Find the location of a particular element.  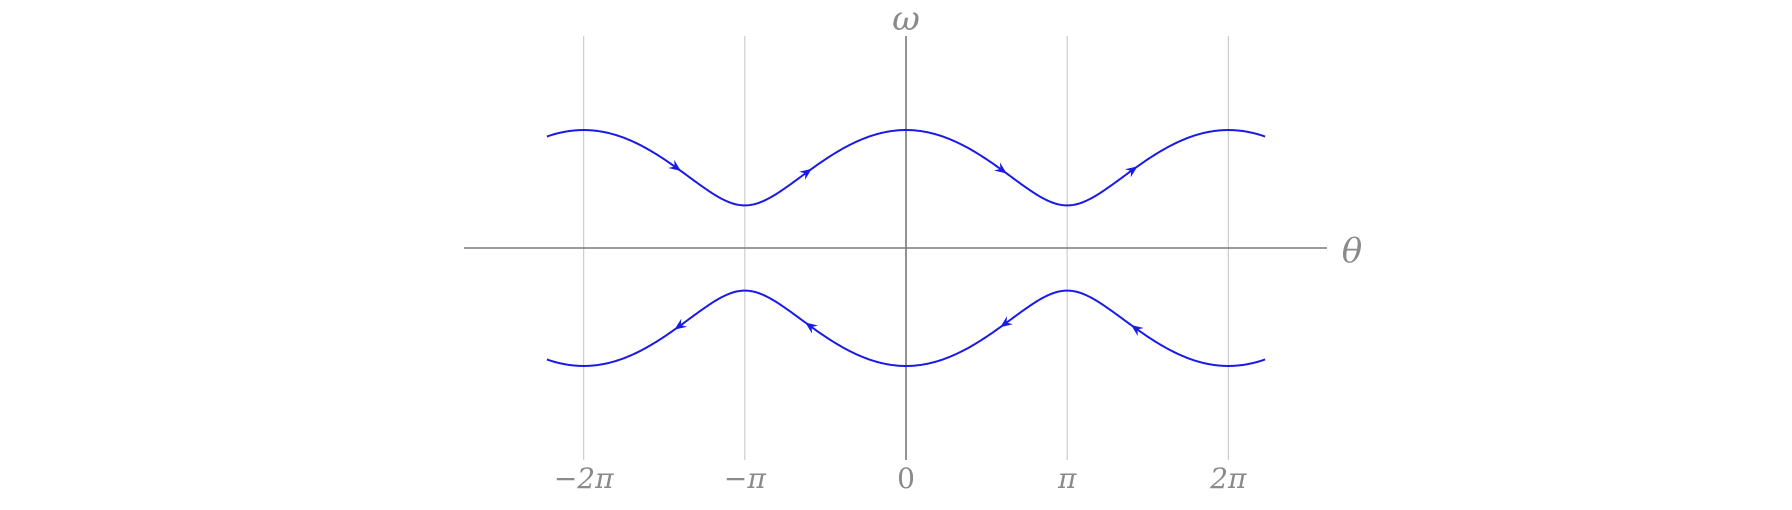

theta-tick-labels: −2π −π 0 π 2π is located at coordinates (900, 478).